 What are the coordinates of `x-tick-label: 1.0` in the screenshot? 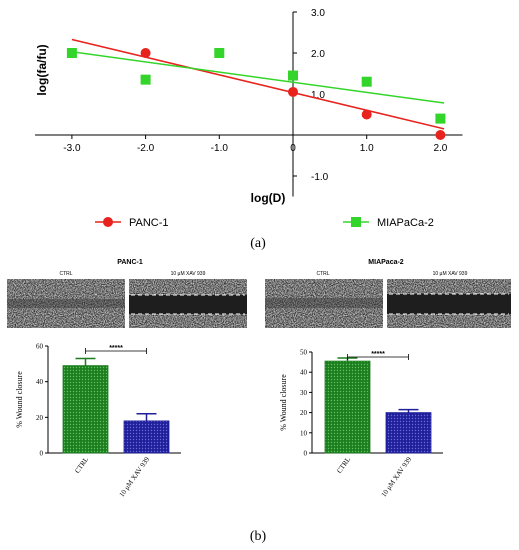 It's located at (367, 148).